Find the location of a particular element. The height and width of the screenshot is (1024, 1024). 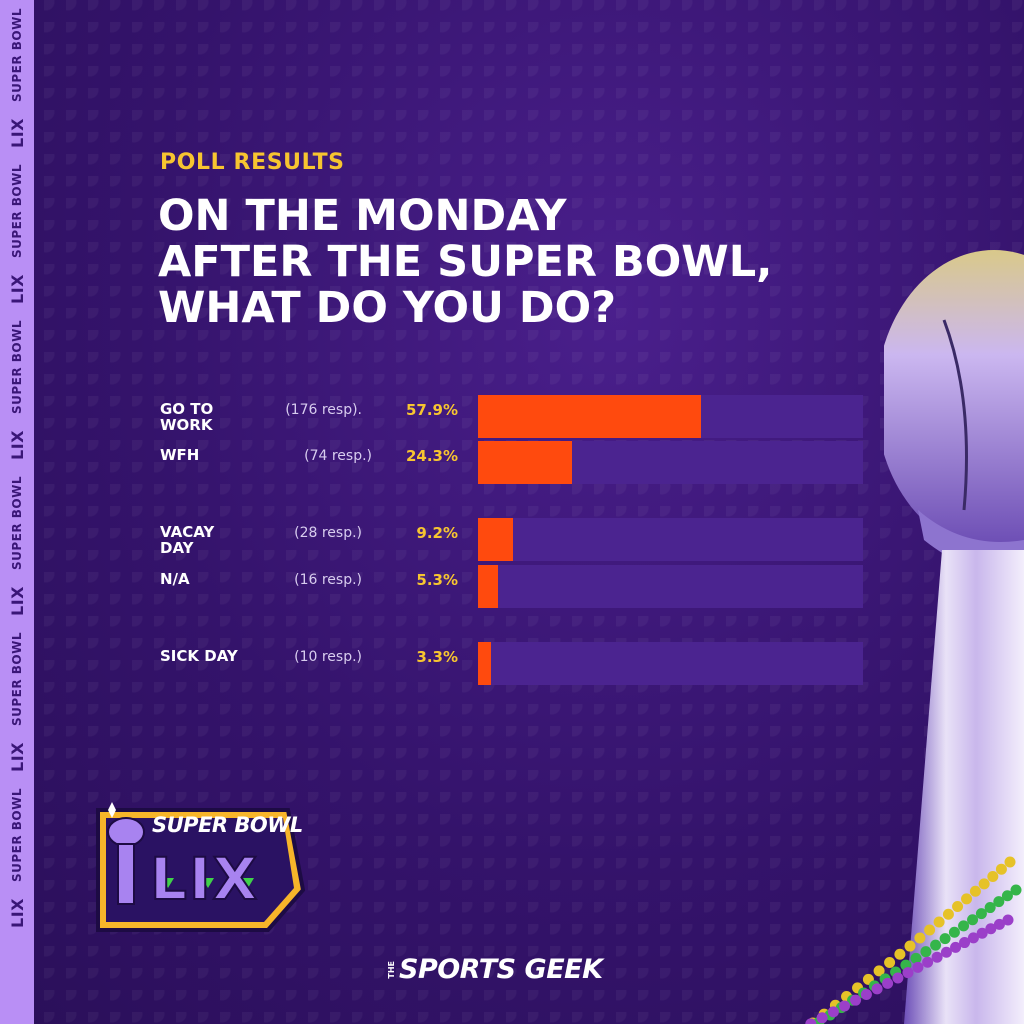

row-label: WFH is located at coordinates (205, 455).